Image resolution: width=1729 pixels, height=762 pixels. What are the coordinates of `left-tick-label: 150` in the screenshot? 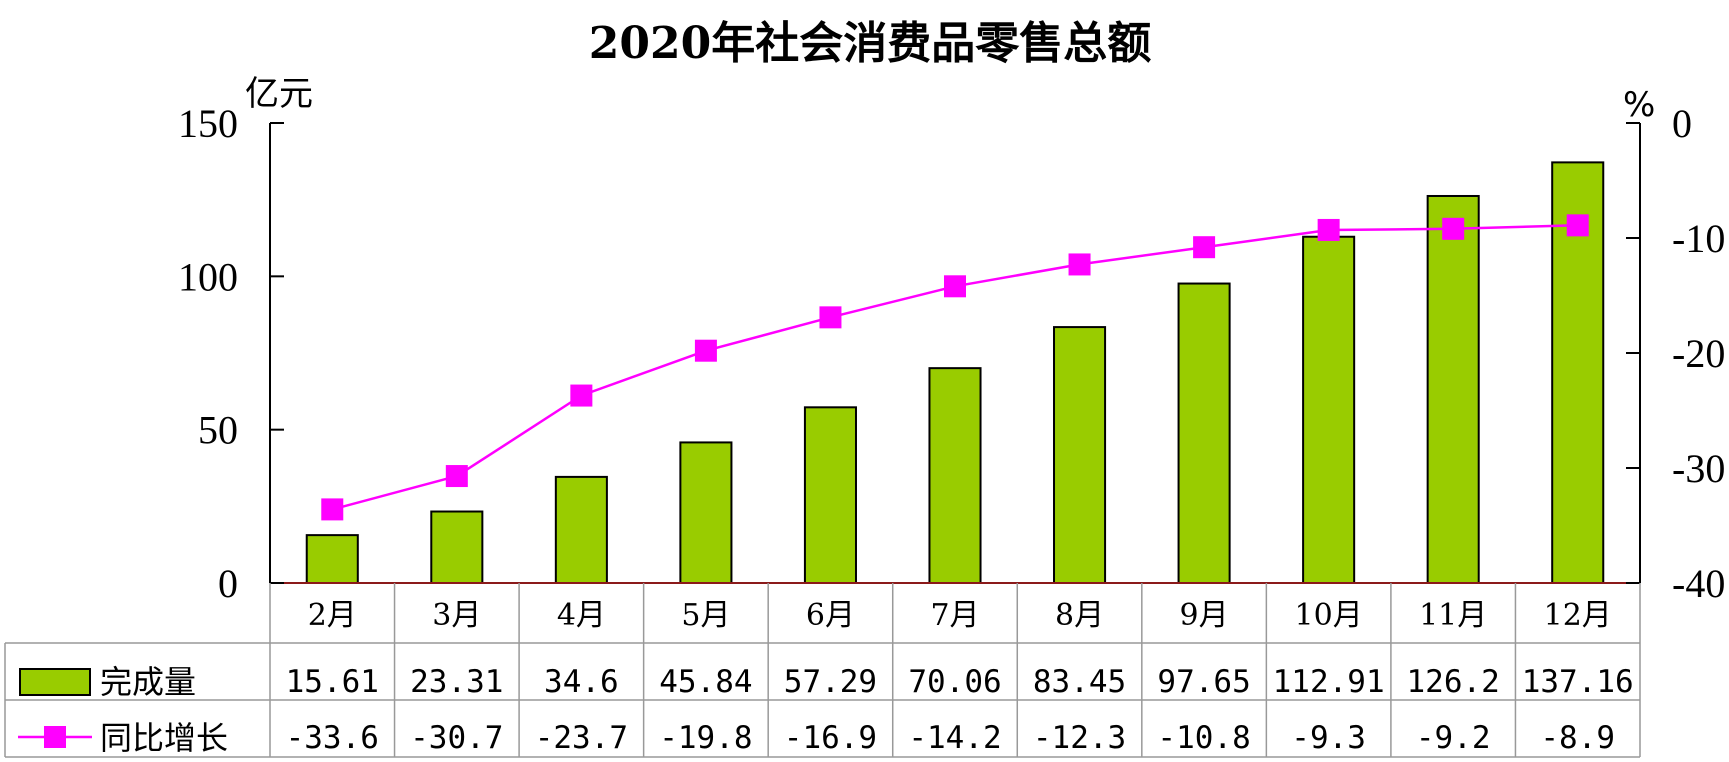 It's located at (208, 123).